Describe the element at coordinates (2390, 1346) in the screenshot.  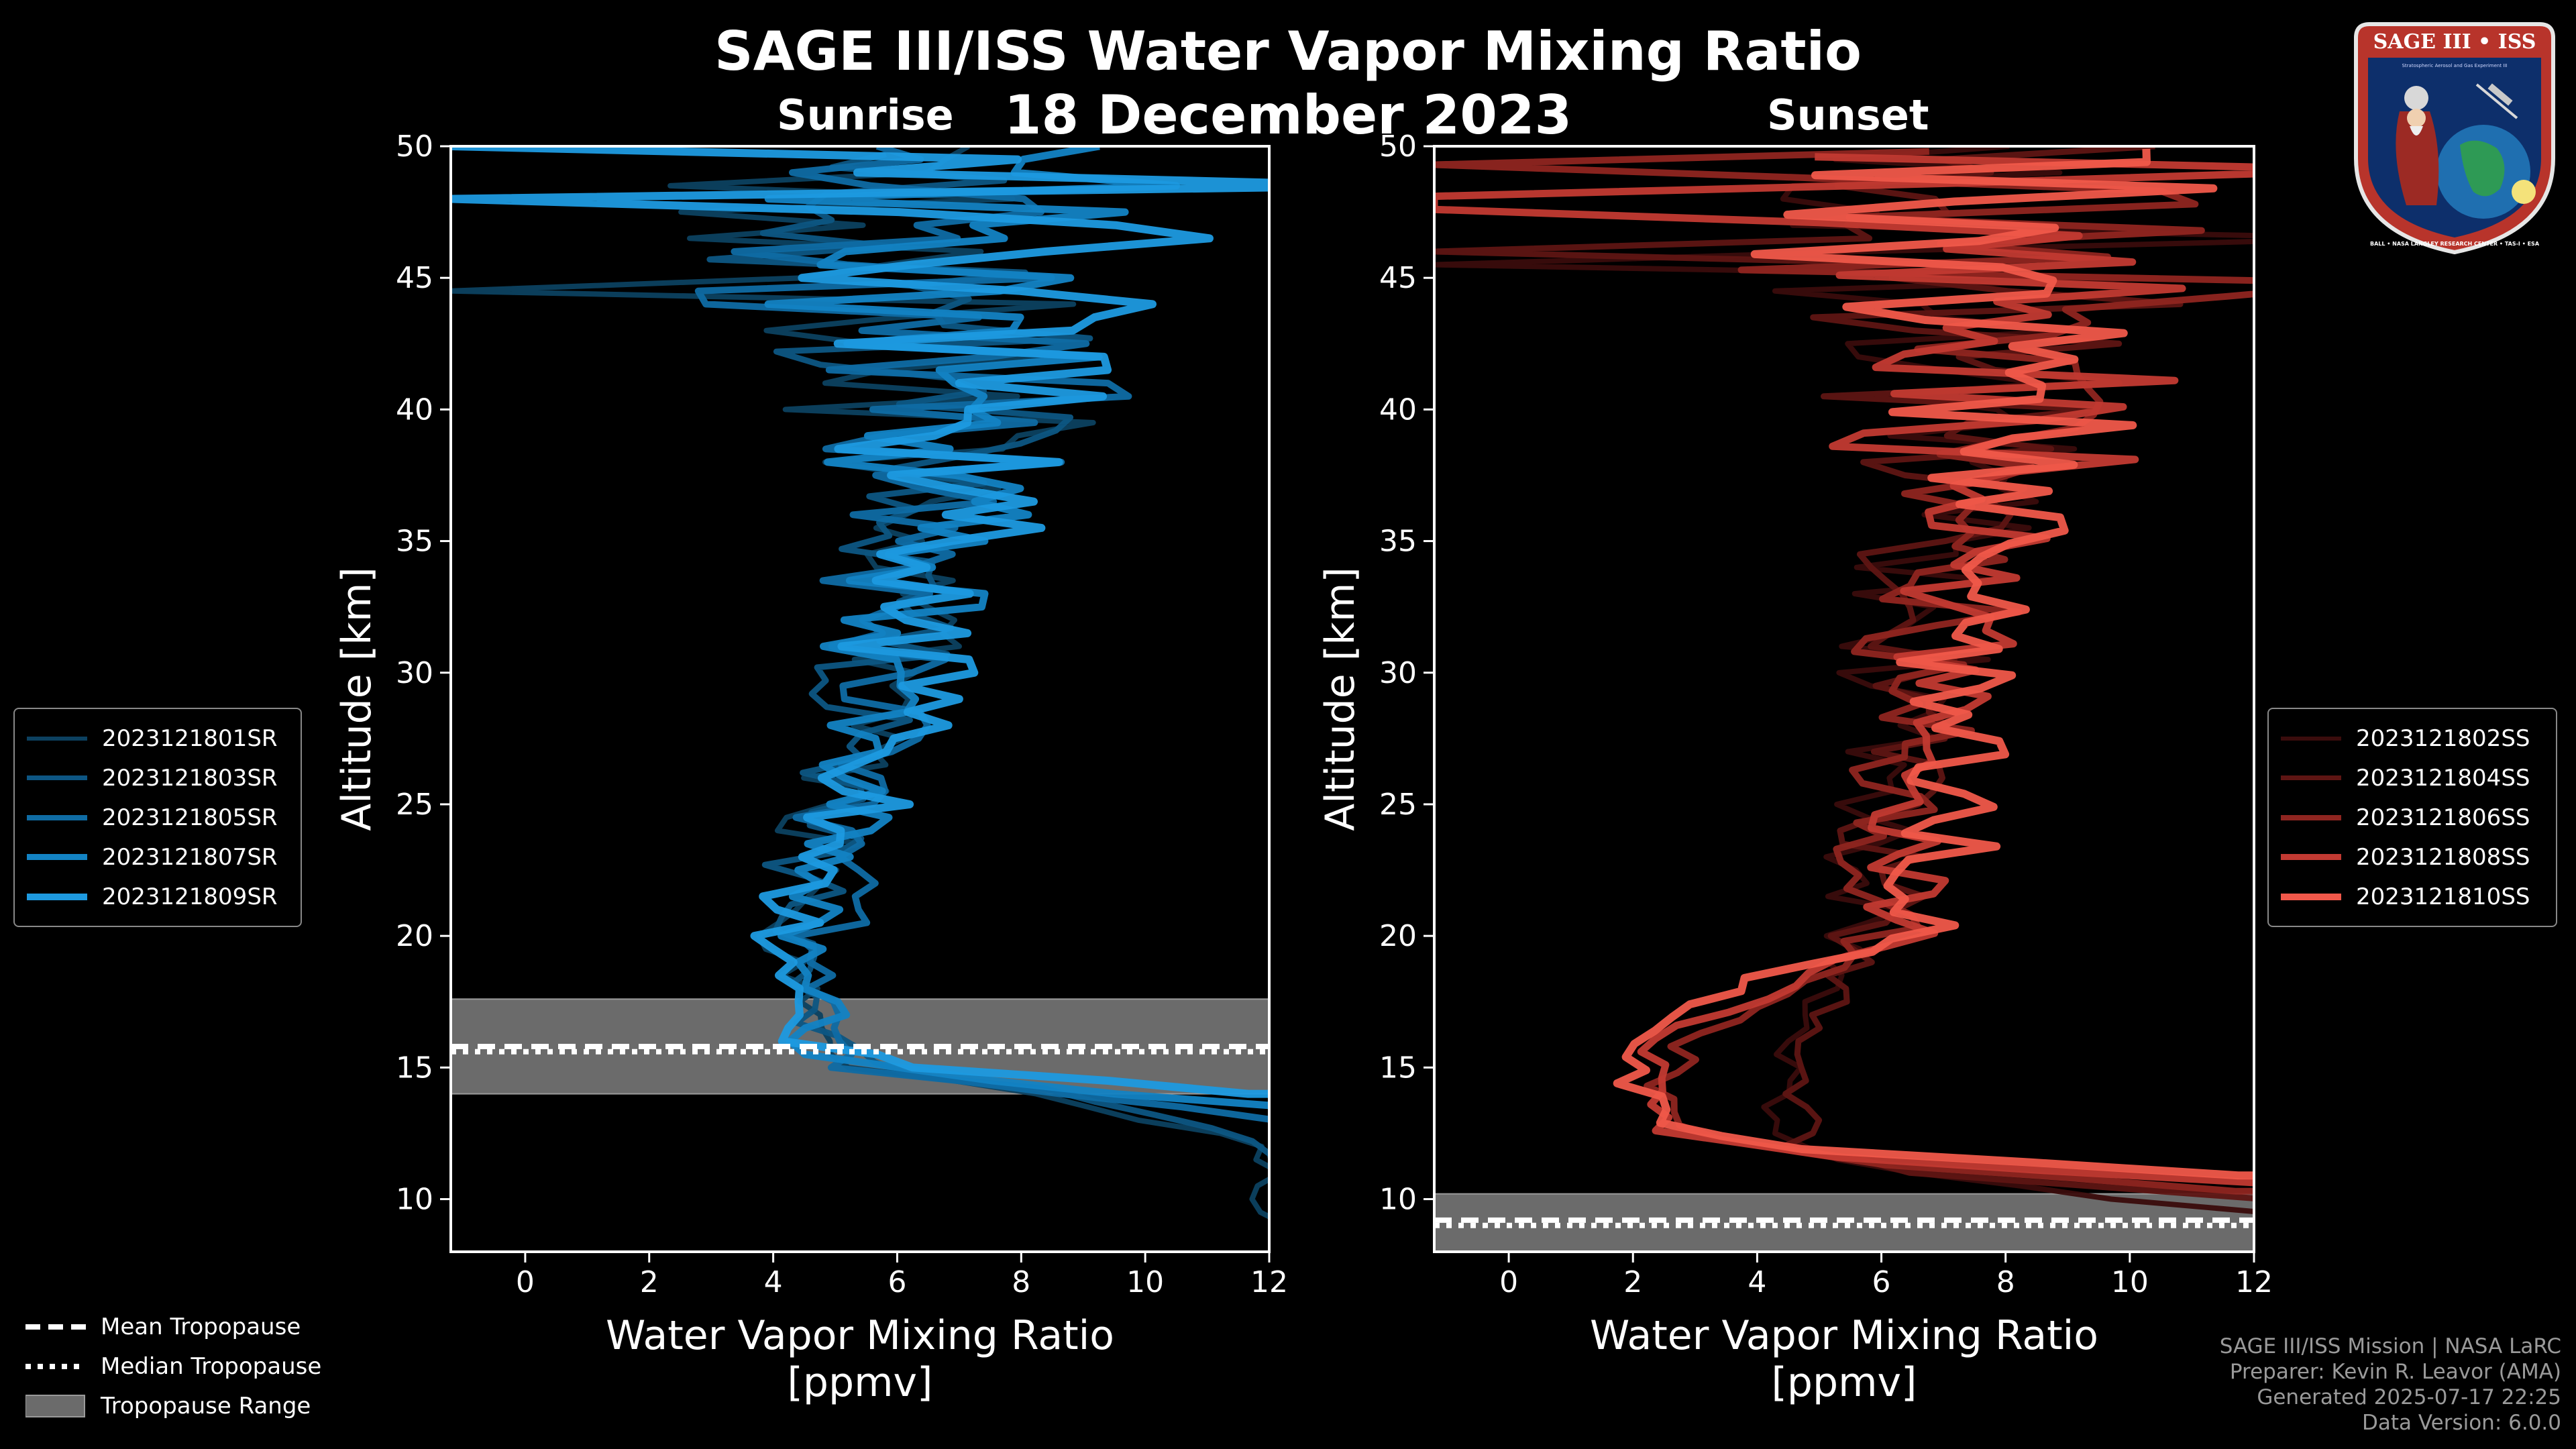
I see `credits-mission: SAGE III/ISS Mission | NASA LaRC` at that location.